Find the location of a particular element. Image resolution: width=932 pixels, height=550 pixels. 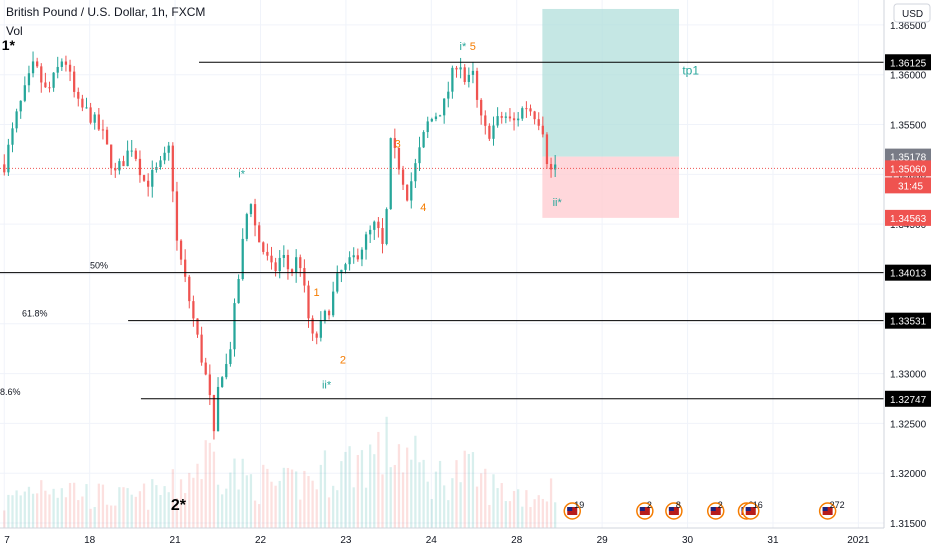

countdown-text: 31:45 is located at coordinates (910, 186).